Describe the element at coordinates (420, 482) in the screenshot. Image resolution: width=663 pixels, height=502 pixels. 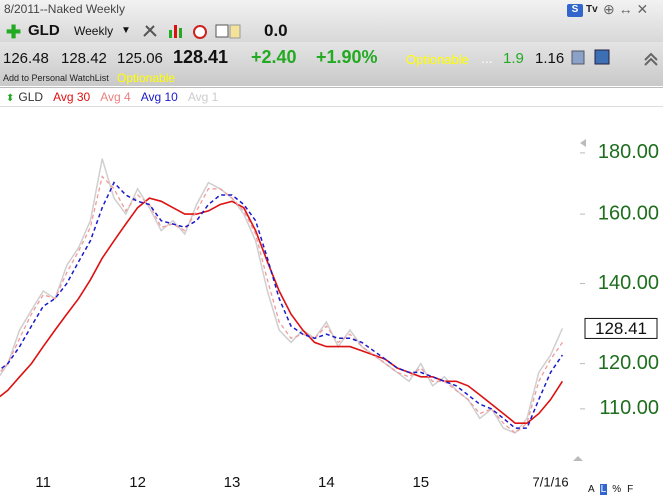
I see `x-tick-label: 15` at that location.